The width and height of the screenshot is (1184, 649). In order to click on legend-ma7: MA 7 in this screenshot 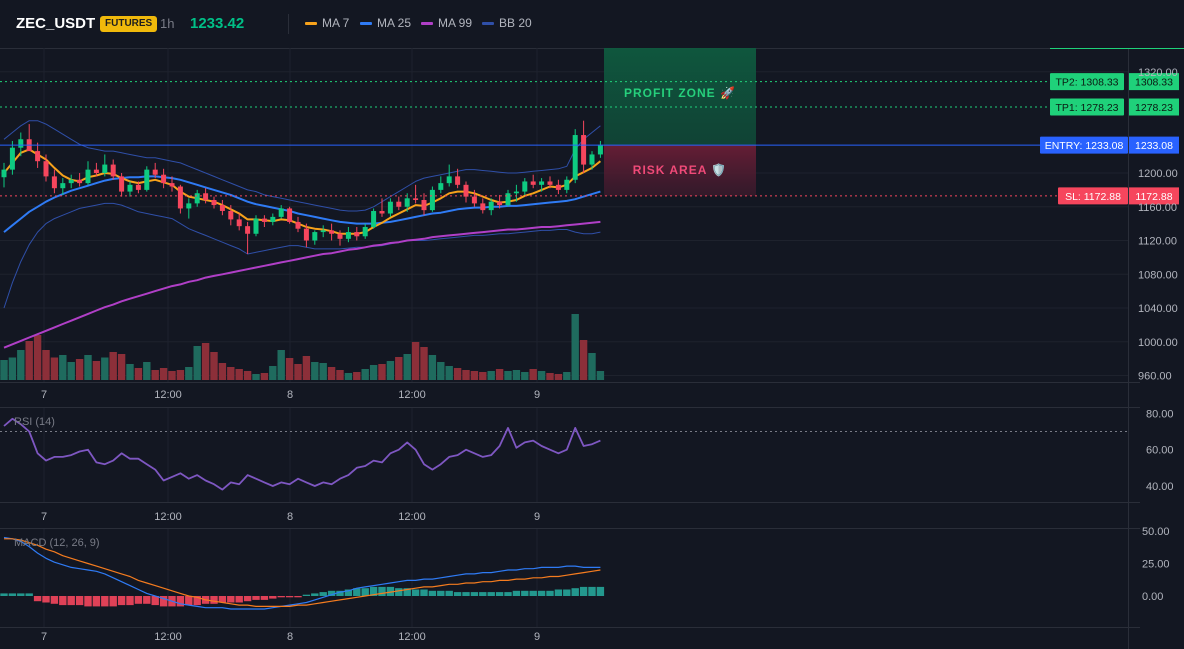, I will do `click(327, 23)`.